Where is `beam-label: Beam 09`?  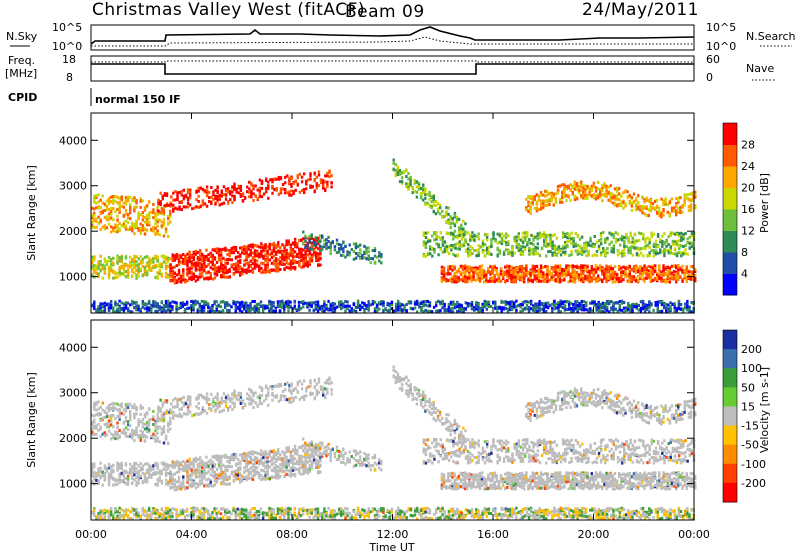 beam-label: Beam 09 is located at coordinates (385, 12).